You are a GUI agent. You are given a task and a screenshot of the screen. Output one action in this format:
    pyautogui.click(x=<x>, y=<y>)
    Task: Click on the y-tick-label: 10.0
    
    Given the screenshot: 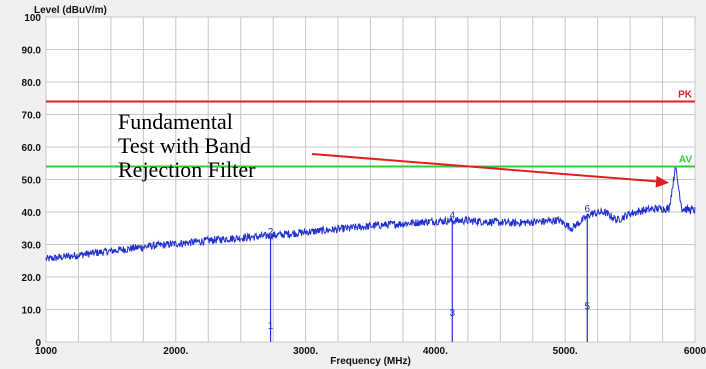 What is the action you would take?
    pyautogui.click(x=32, y=311)
    